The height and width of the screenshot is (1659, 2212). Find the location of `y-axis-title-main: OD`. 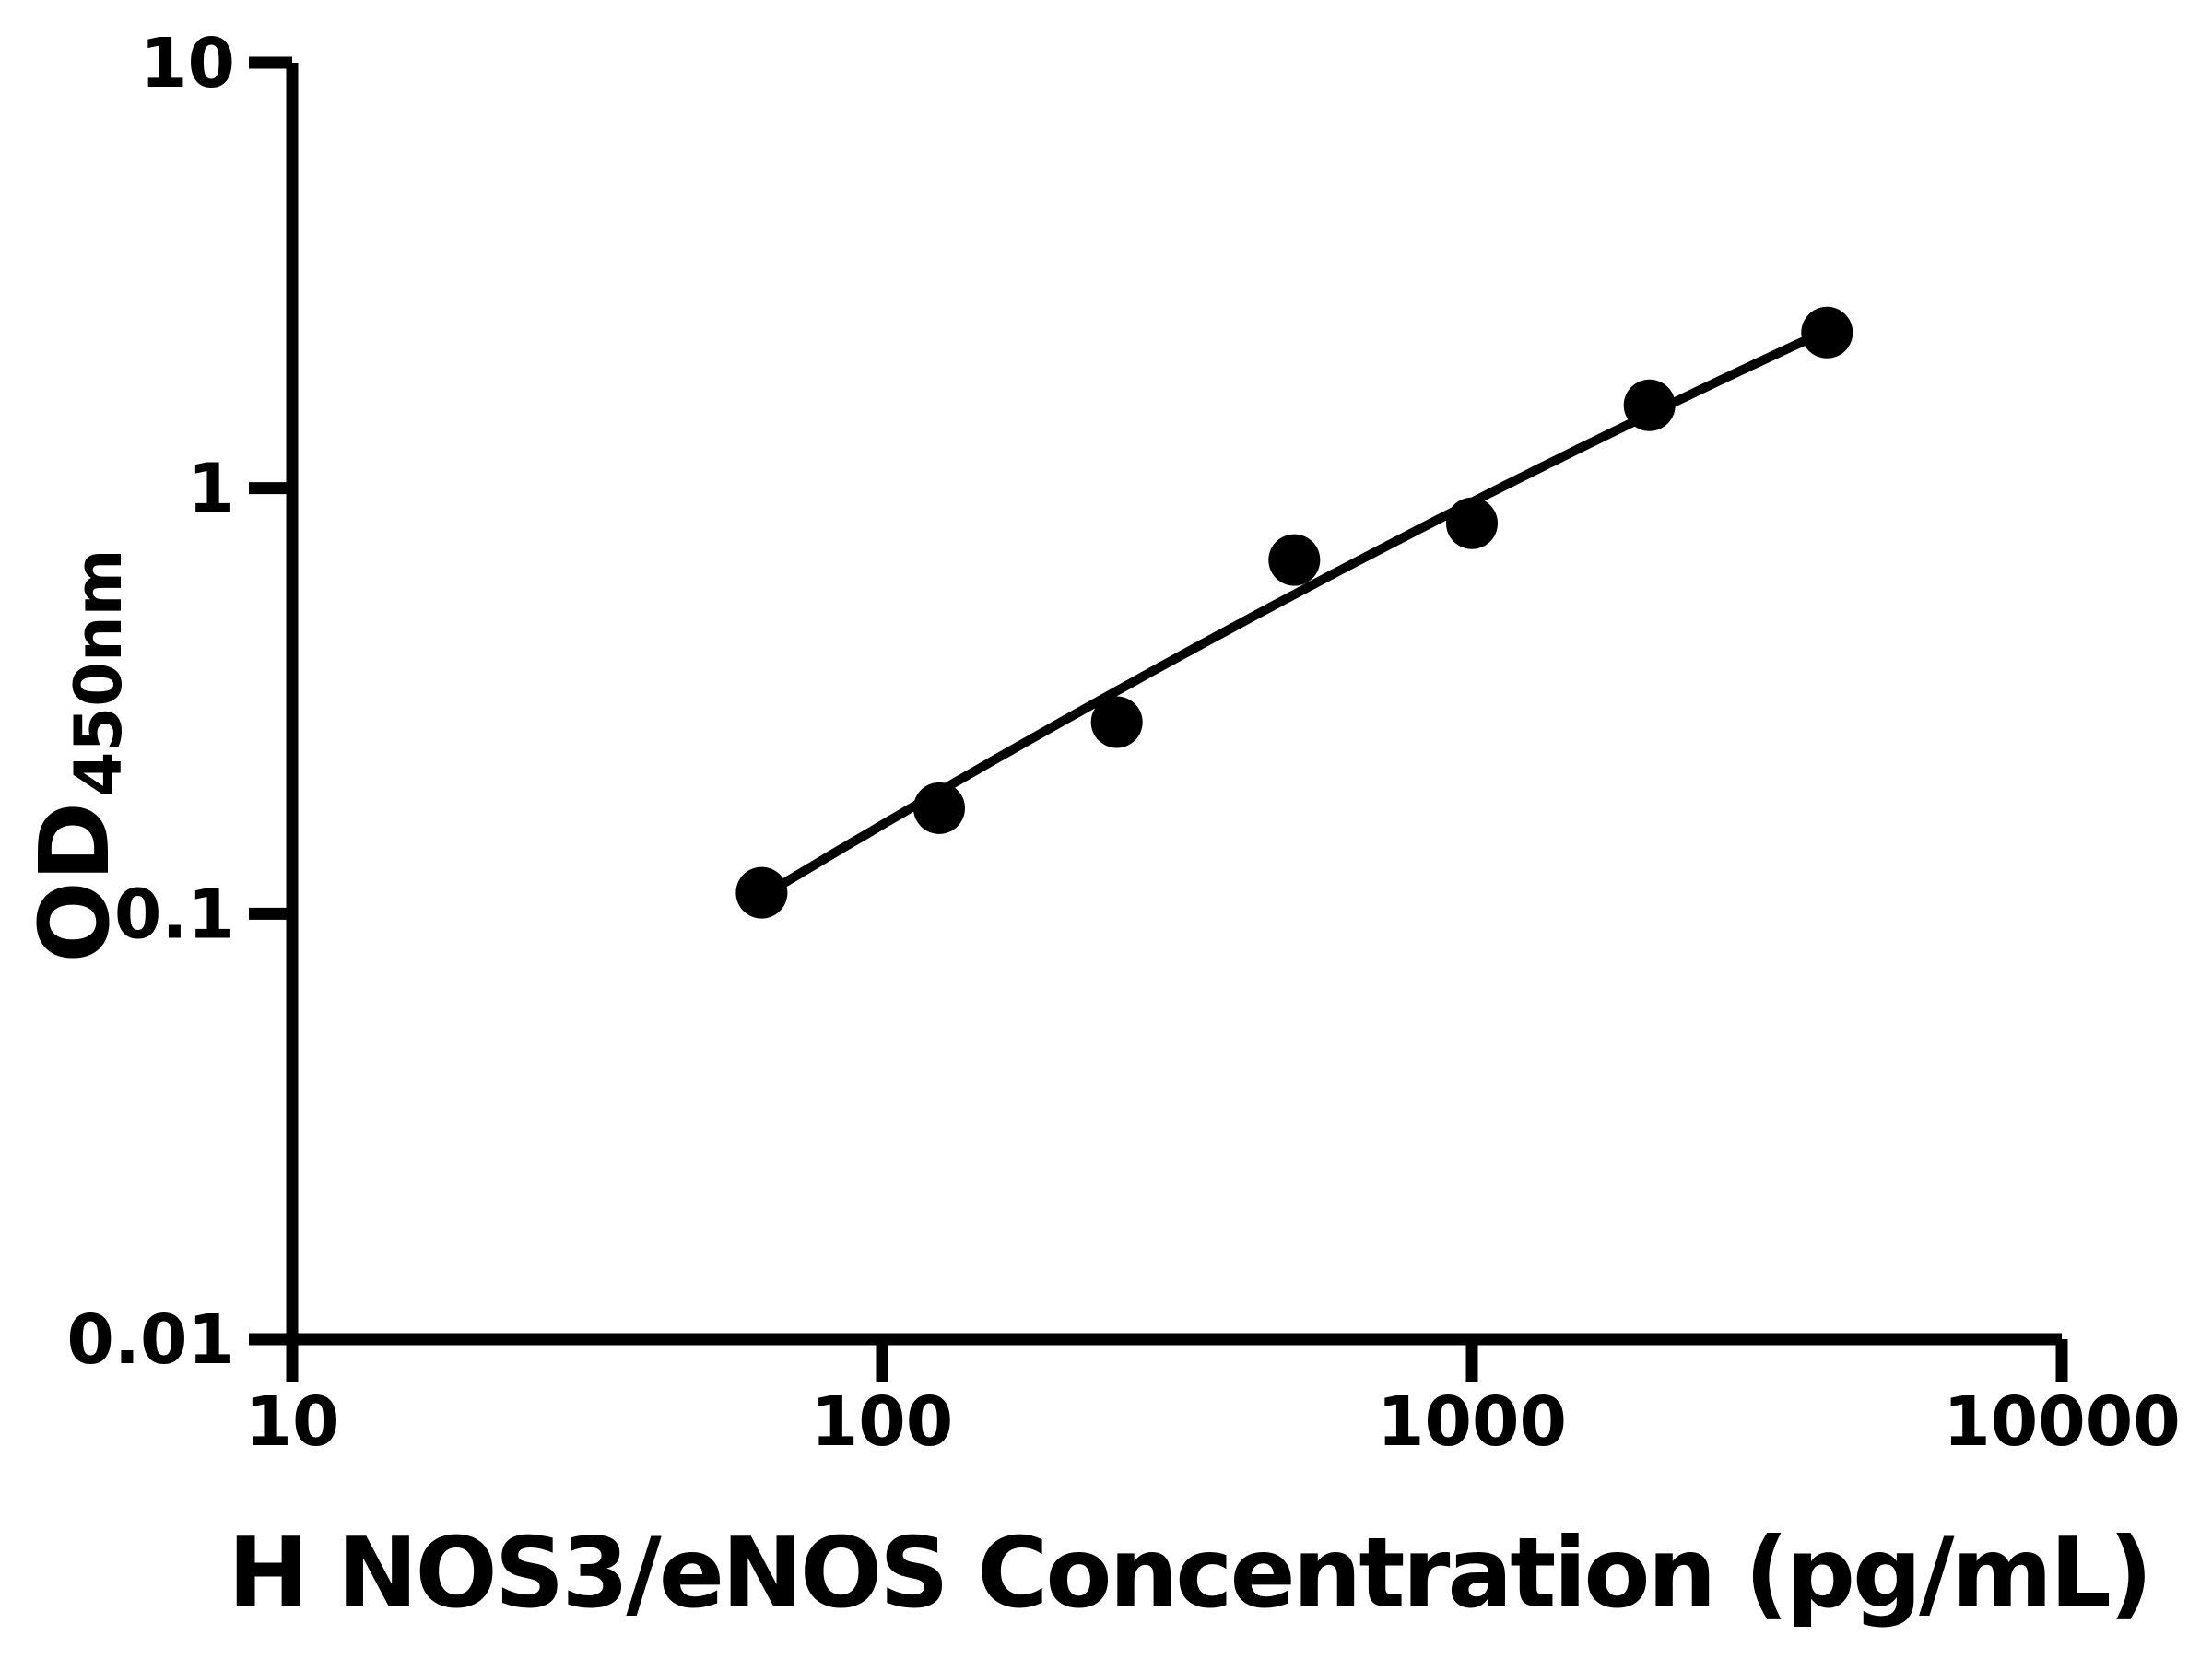

y-axis-title-main: OD is located at coordinates (74, 882).